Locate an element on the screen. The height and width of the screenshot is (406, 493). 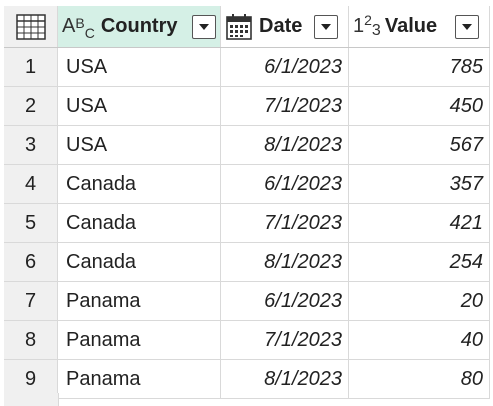
table-row: 7 Panama 6/1/2023 20 is located at coordinates (247, 301).